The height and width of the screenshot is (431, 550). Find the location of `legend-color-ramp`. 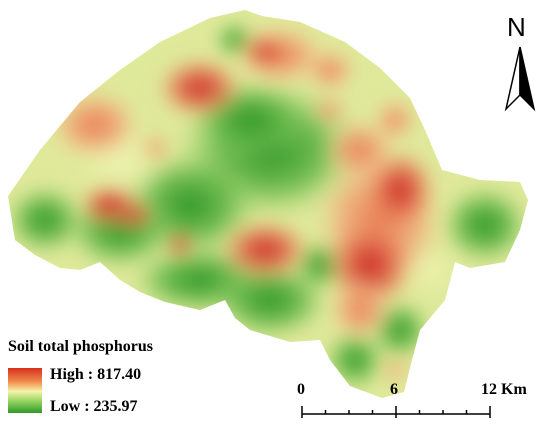

legend-color-ramp is located at coordinates (25, 390).